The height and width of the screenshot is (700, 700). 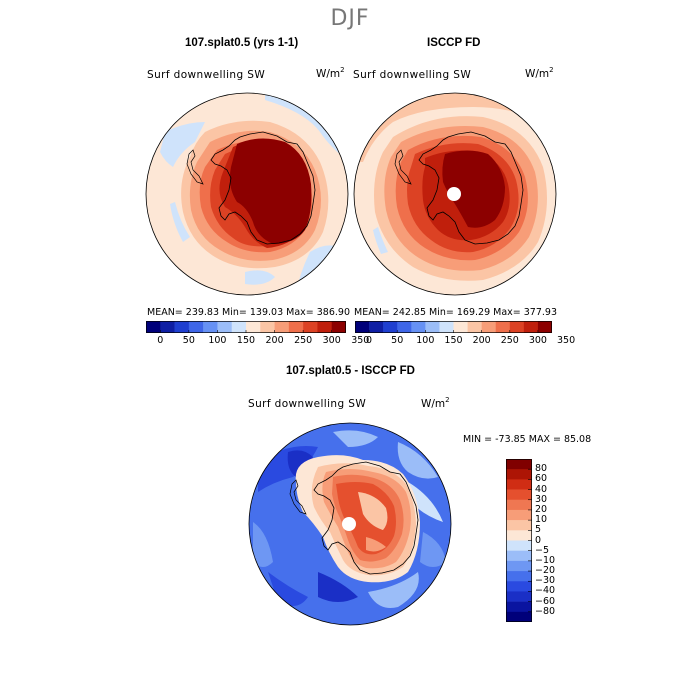 What do you see at coordinates (541, 499) in the screenshot?
I see `colorbar-tick-label: 30` at bounding box center [541, 499].